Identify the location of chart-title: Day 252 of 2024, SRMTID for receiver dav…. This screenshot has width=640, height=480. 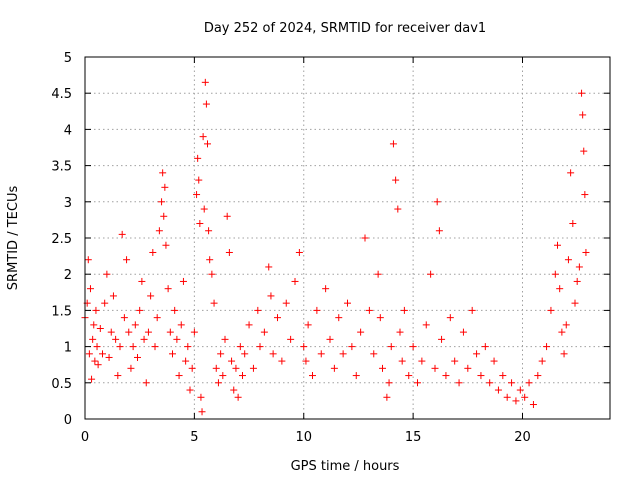
(345, 28).